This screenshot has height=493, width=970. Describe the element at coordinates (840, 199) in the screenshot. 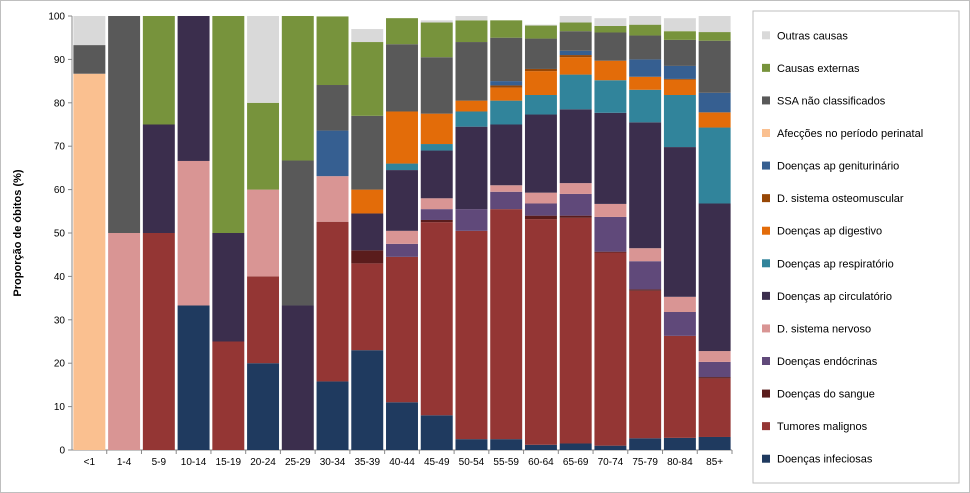

I see `legend-entry: D. sistema osteomuscular` at that location.